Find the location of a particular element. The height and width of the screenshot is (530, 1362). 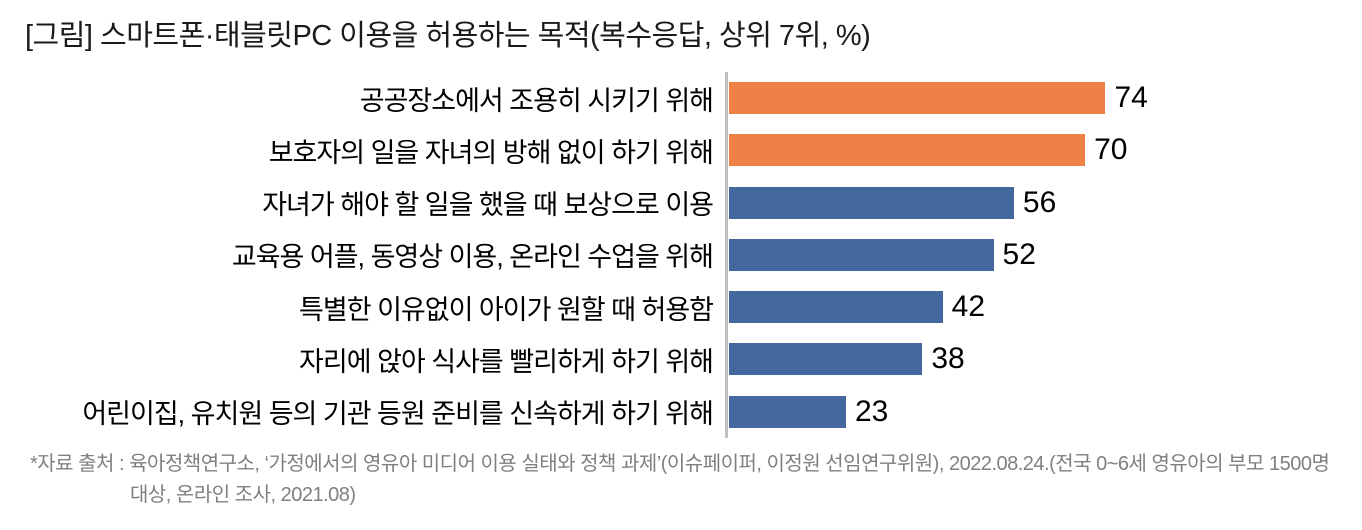

bar-row: 교육용 어플, 동영상 이용, 온라인 수업을 위해 52 is located at coordinates (681, 255).